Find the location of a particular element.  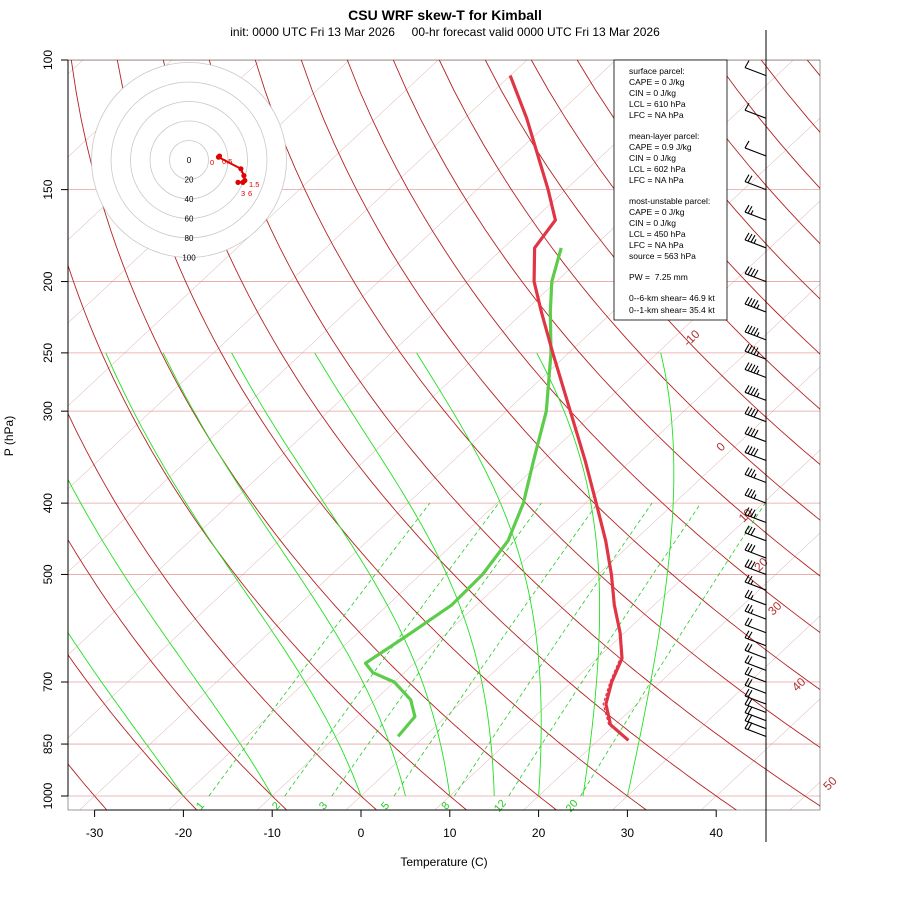

mixing-ratio-label: 12 is located at coordinates (500, 806).